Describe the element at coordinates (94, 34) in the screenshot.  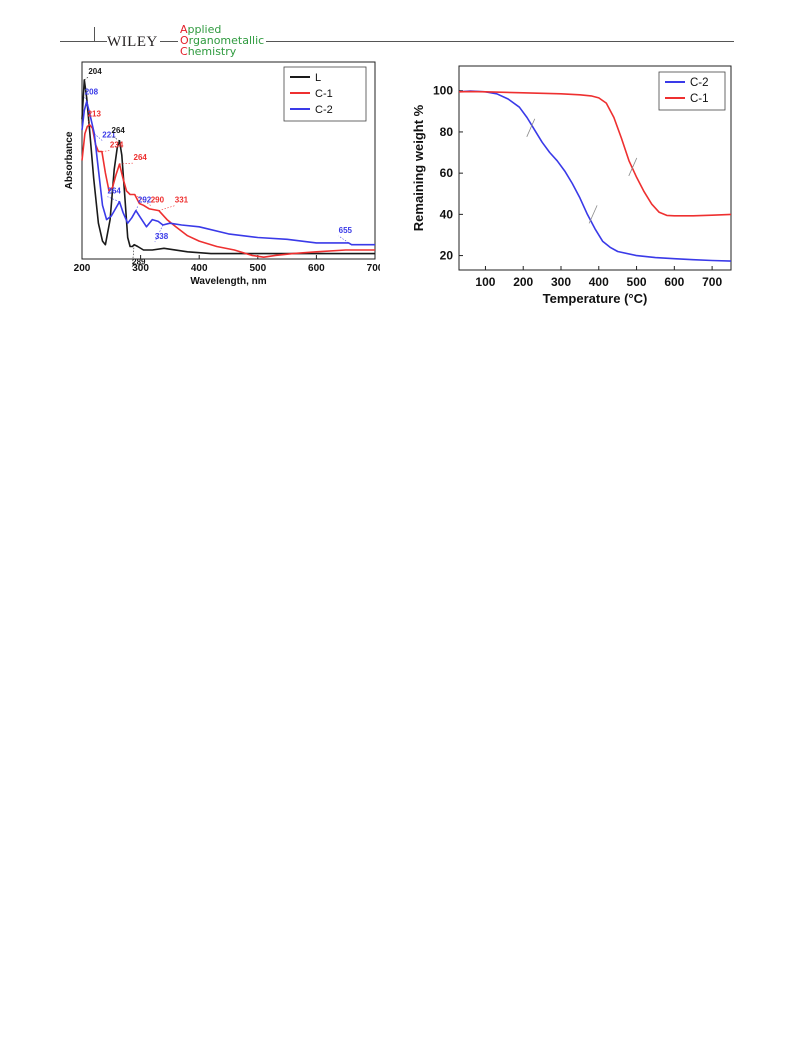
I see `header-rule-tick` at that location.